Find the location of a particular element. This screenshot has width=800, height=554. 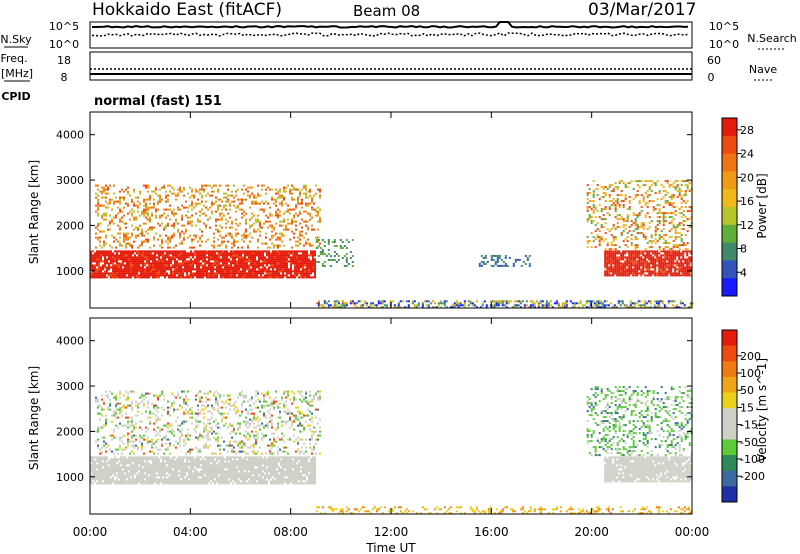

noise-tick-left-bottom: 10^0 is located at coordinates (64, 44).